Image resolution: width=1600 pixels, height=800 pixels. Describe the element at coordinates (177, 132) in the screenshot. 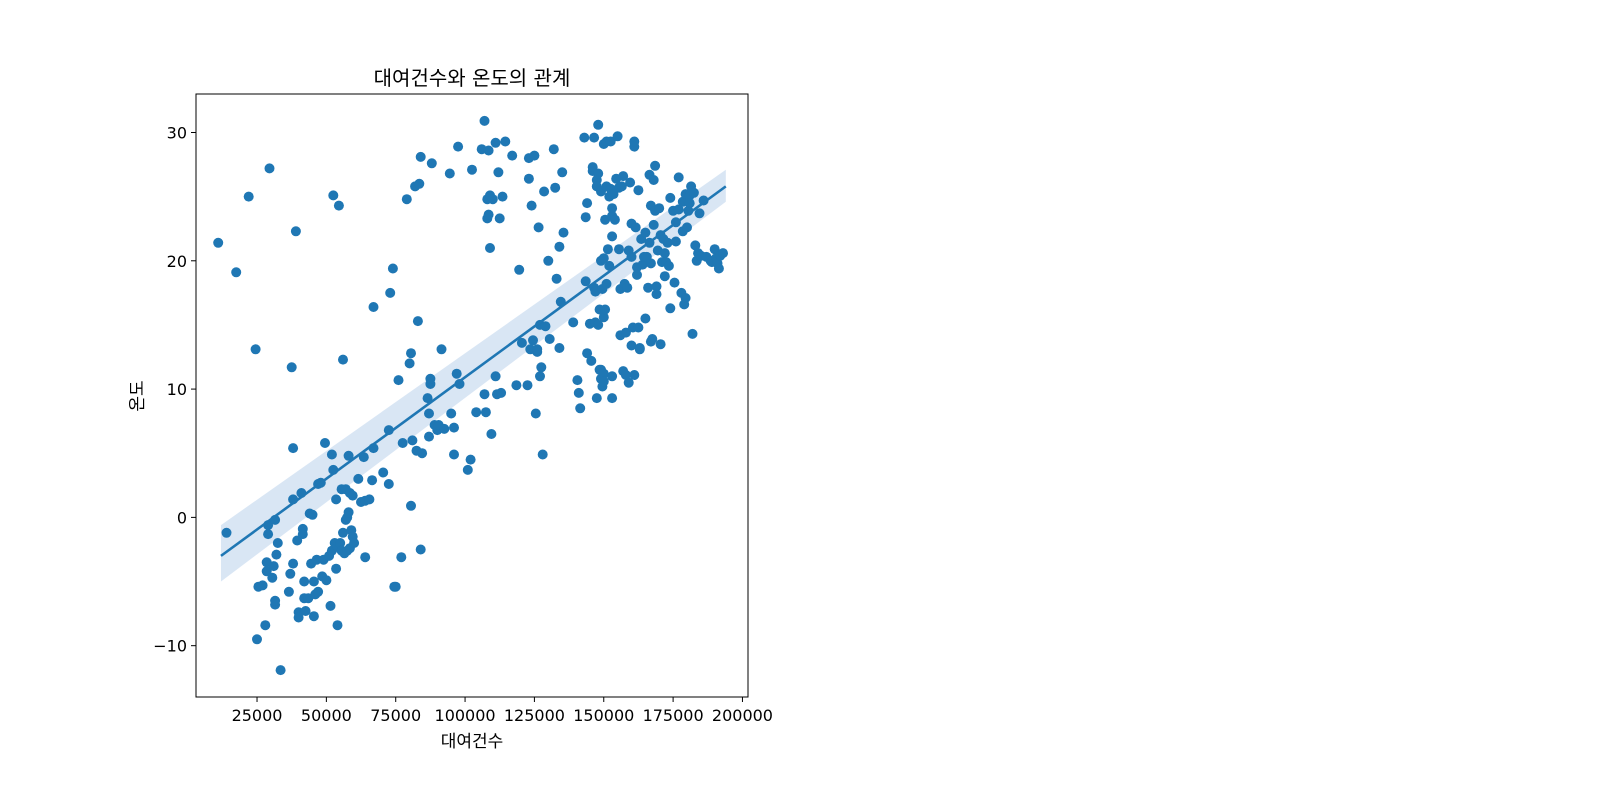

I see `y-tick-label: 30` at that location.